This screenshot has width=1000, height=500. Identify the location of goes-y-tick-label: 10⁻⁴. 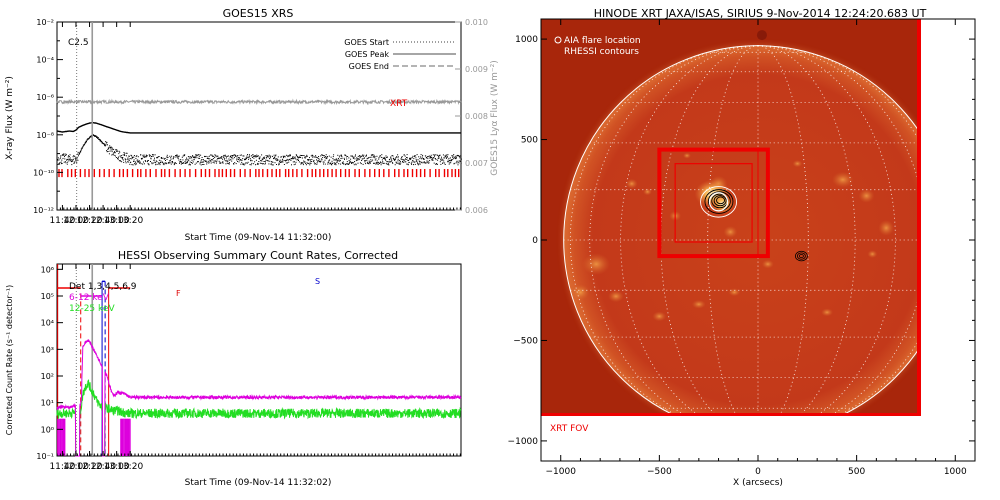
(45, 60).